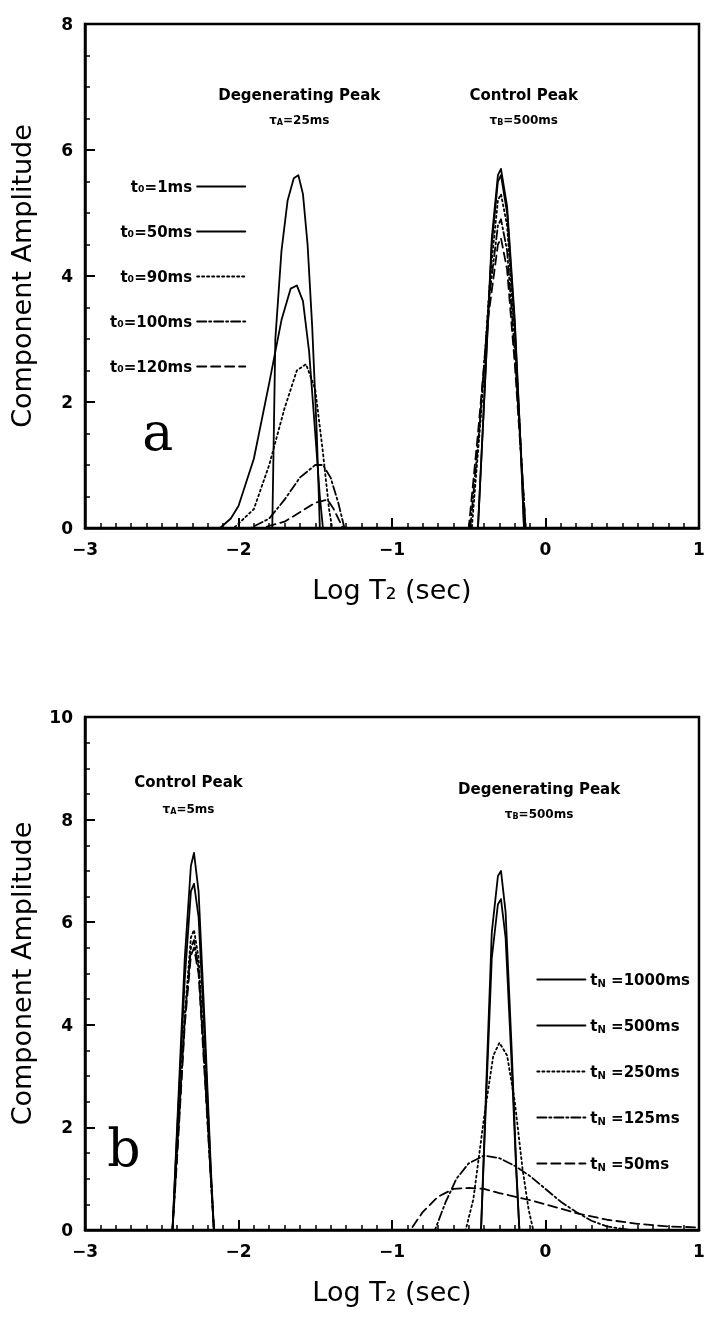  I want to click on legend-label: tN =50ms, so click(630, 1163).